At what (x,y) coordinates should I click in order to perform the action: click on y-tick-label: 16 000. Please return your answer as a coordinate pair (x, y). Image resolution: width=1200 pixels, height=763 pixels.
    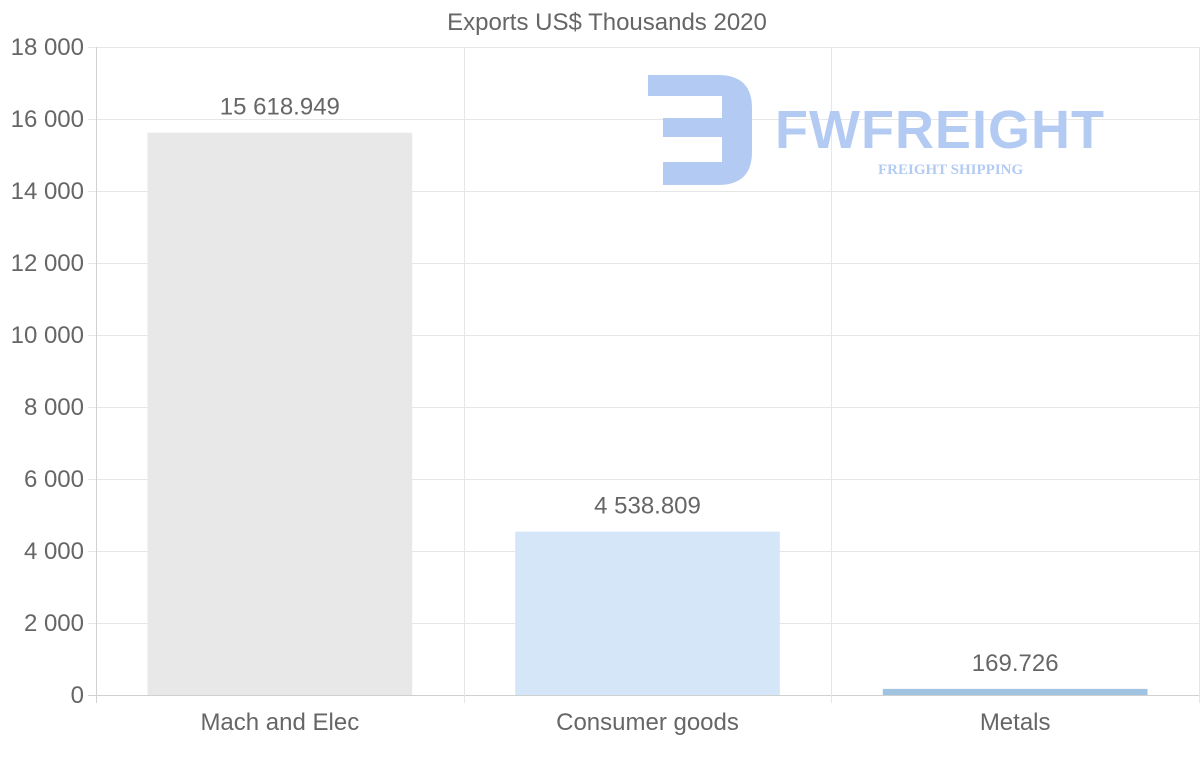
    Looking at the image, I should click on (47, 119).